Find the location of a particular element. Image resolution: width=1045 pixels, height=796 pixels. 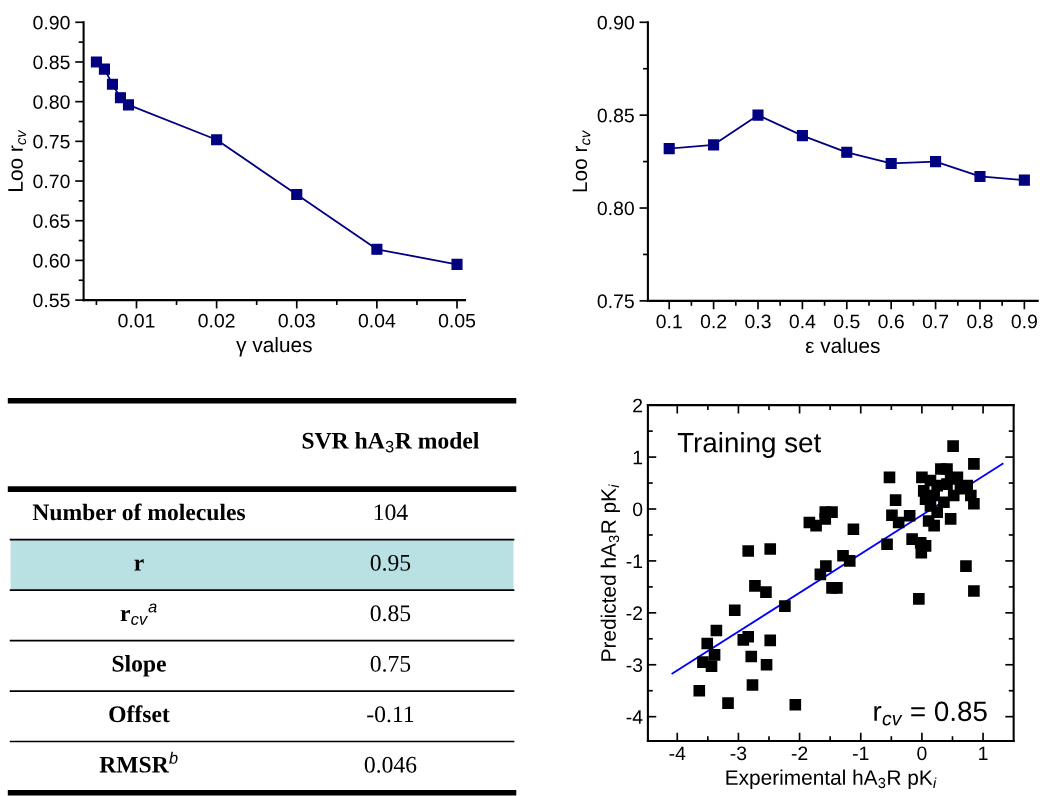

y-tick-label: 0.65 is located at coordinates (51, 221).